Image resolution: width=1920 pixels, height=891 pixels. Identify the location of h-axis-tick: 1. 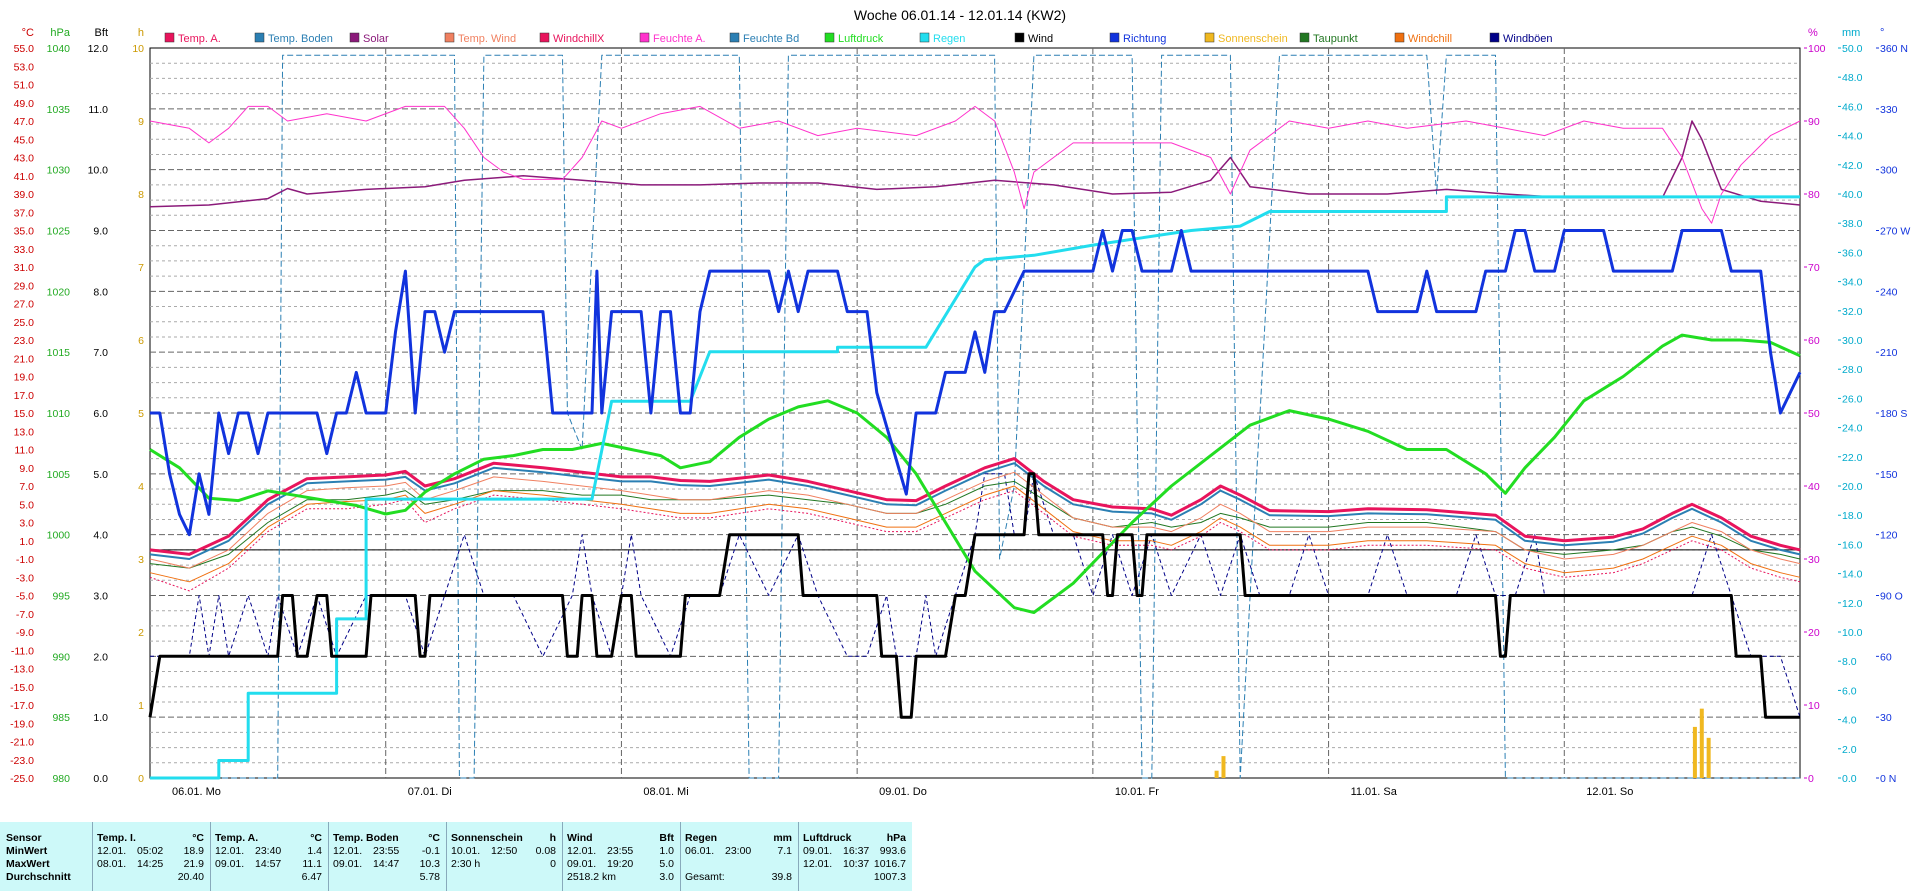
(141, 706).